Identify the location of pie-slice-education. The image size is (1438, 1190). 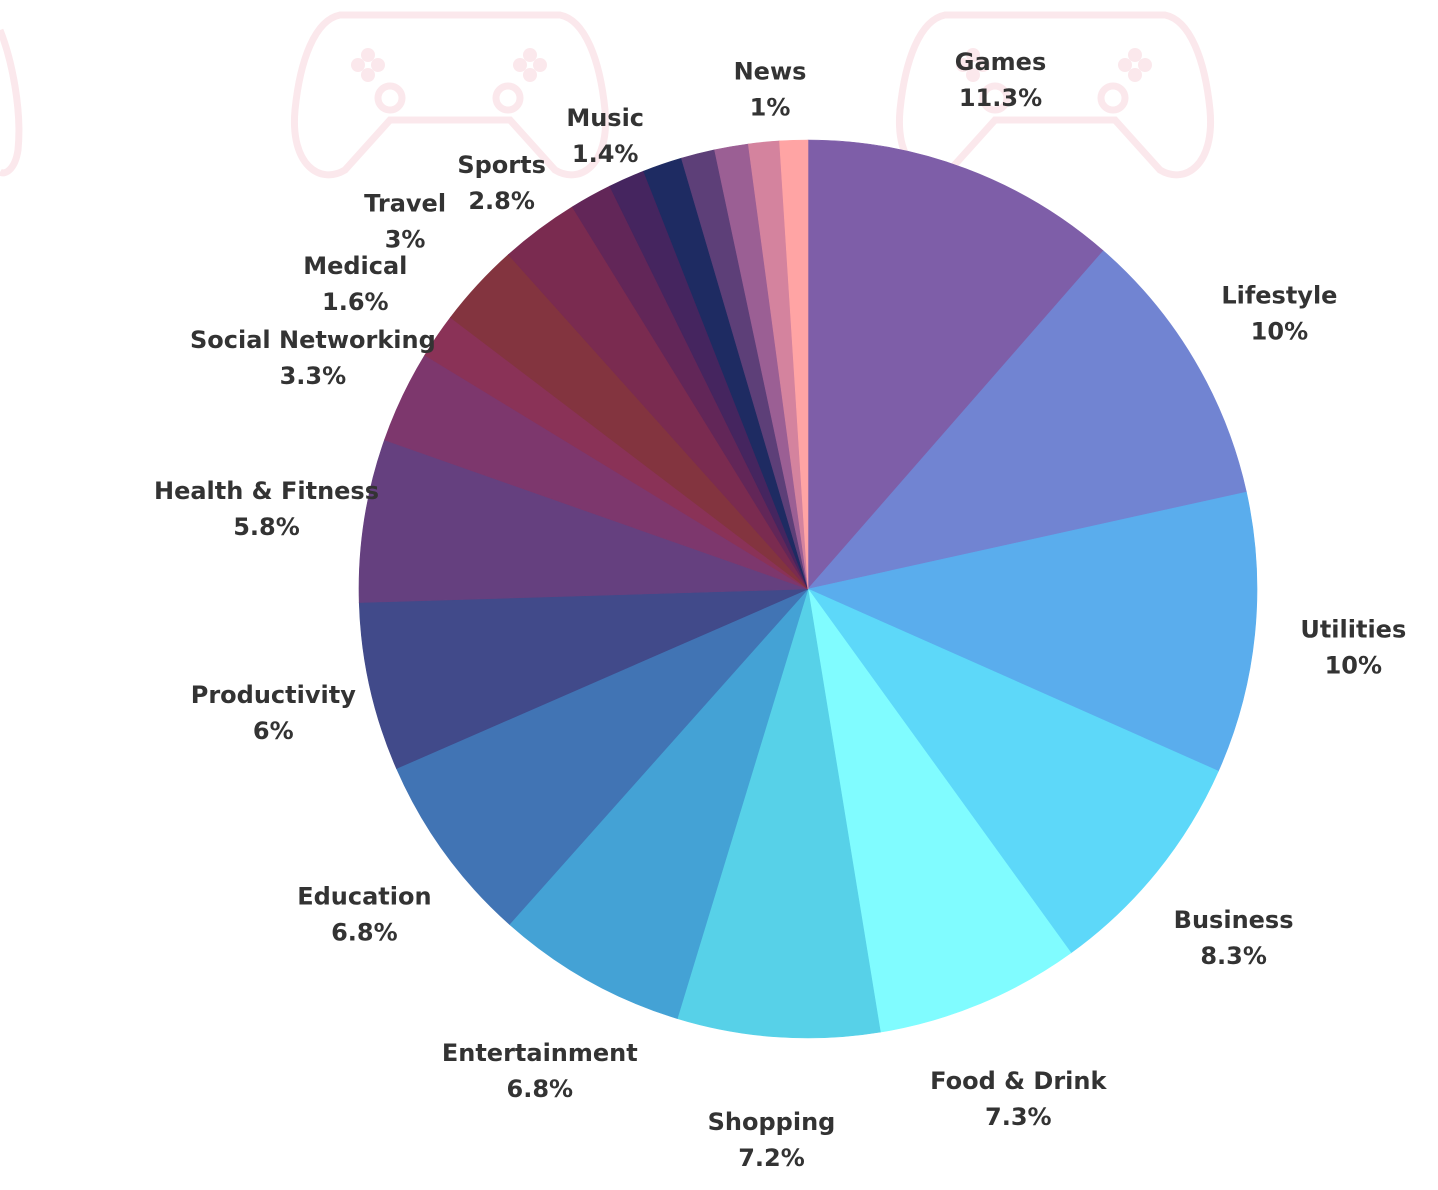
(602, 756).